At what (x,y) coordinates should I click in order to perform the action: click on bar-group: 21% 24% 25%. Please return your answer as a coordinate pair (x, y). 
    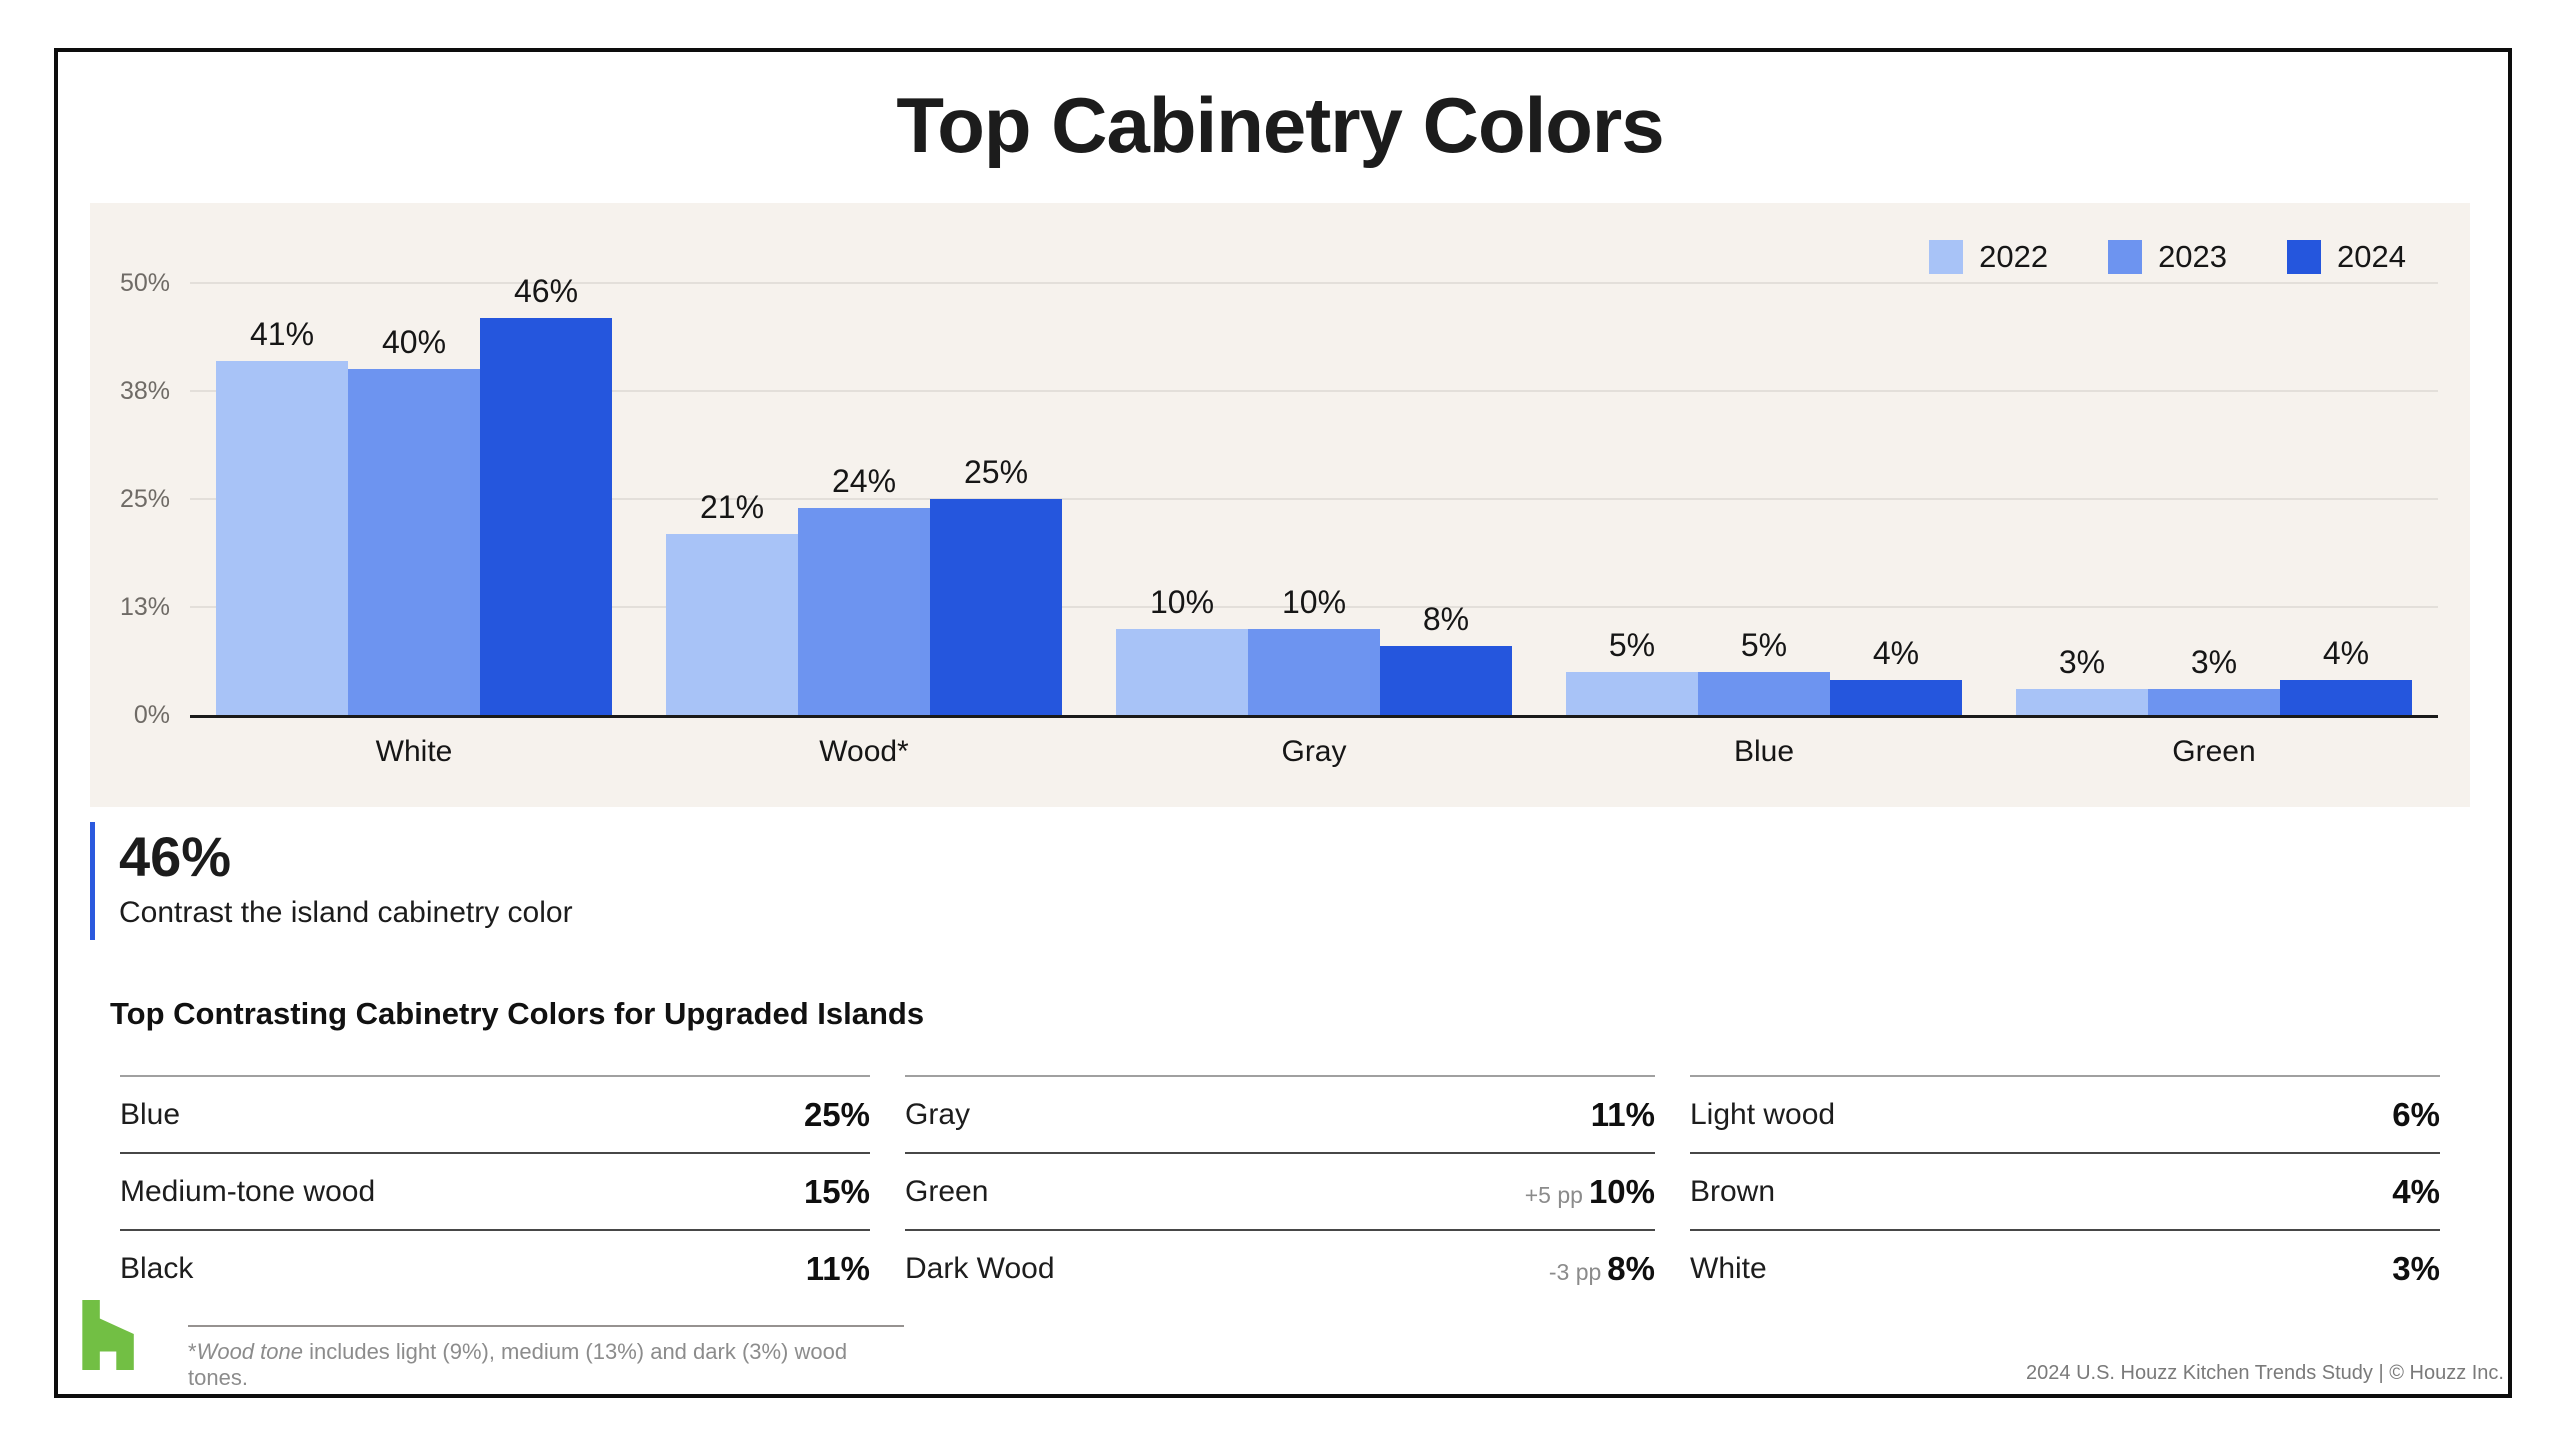
    Looking at the image, I should click on (864, 584).